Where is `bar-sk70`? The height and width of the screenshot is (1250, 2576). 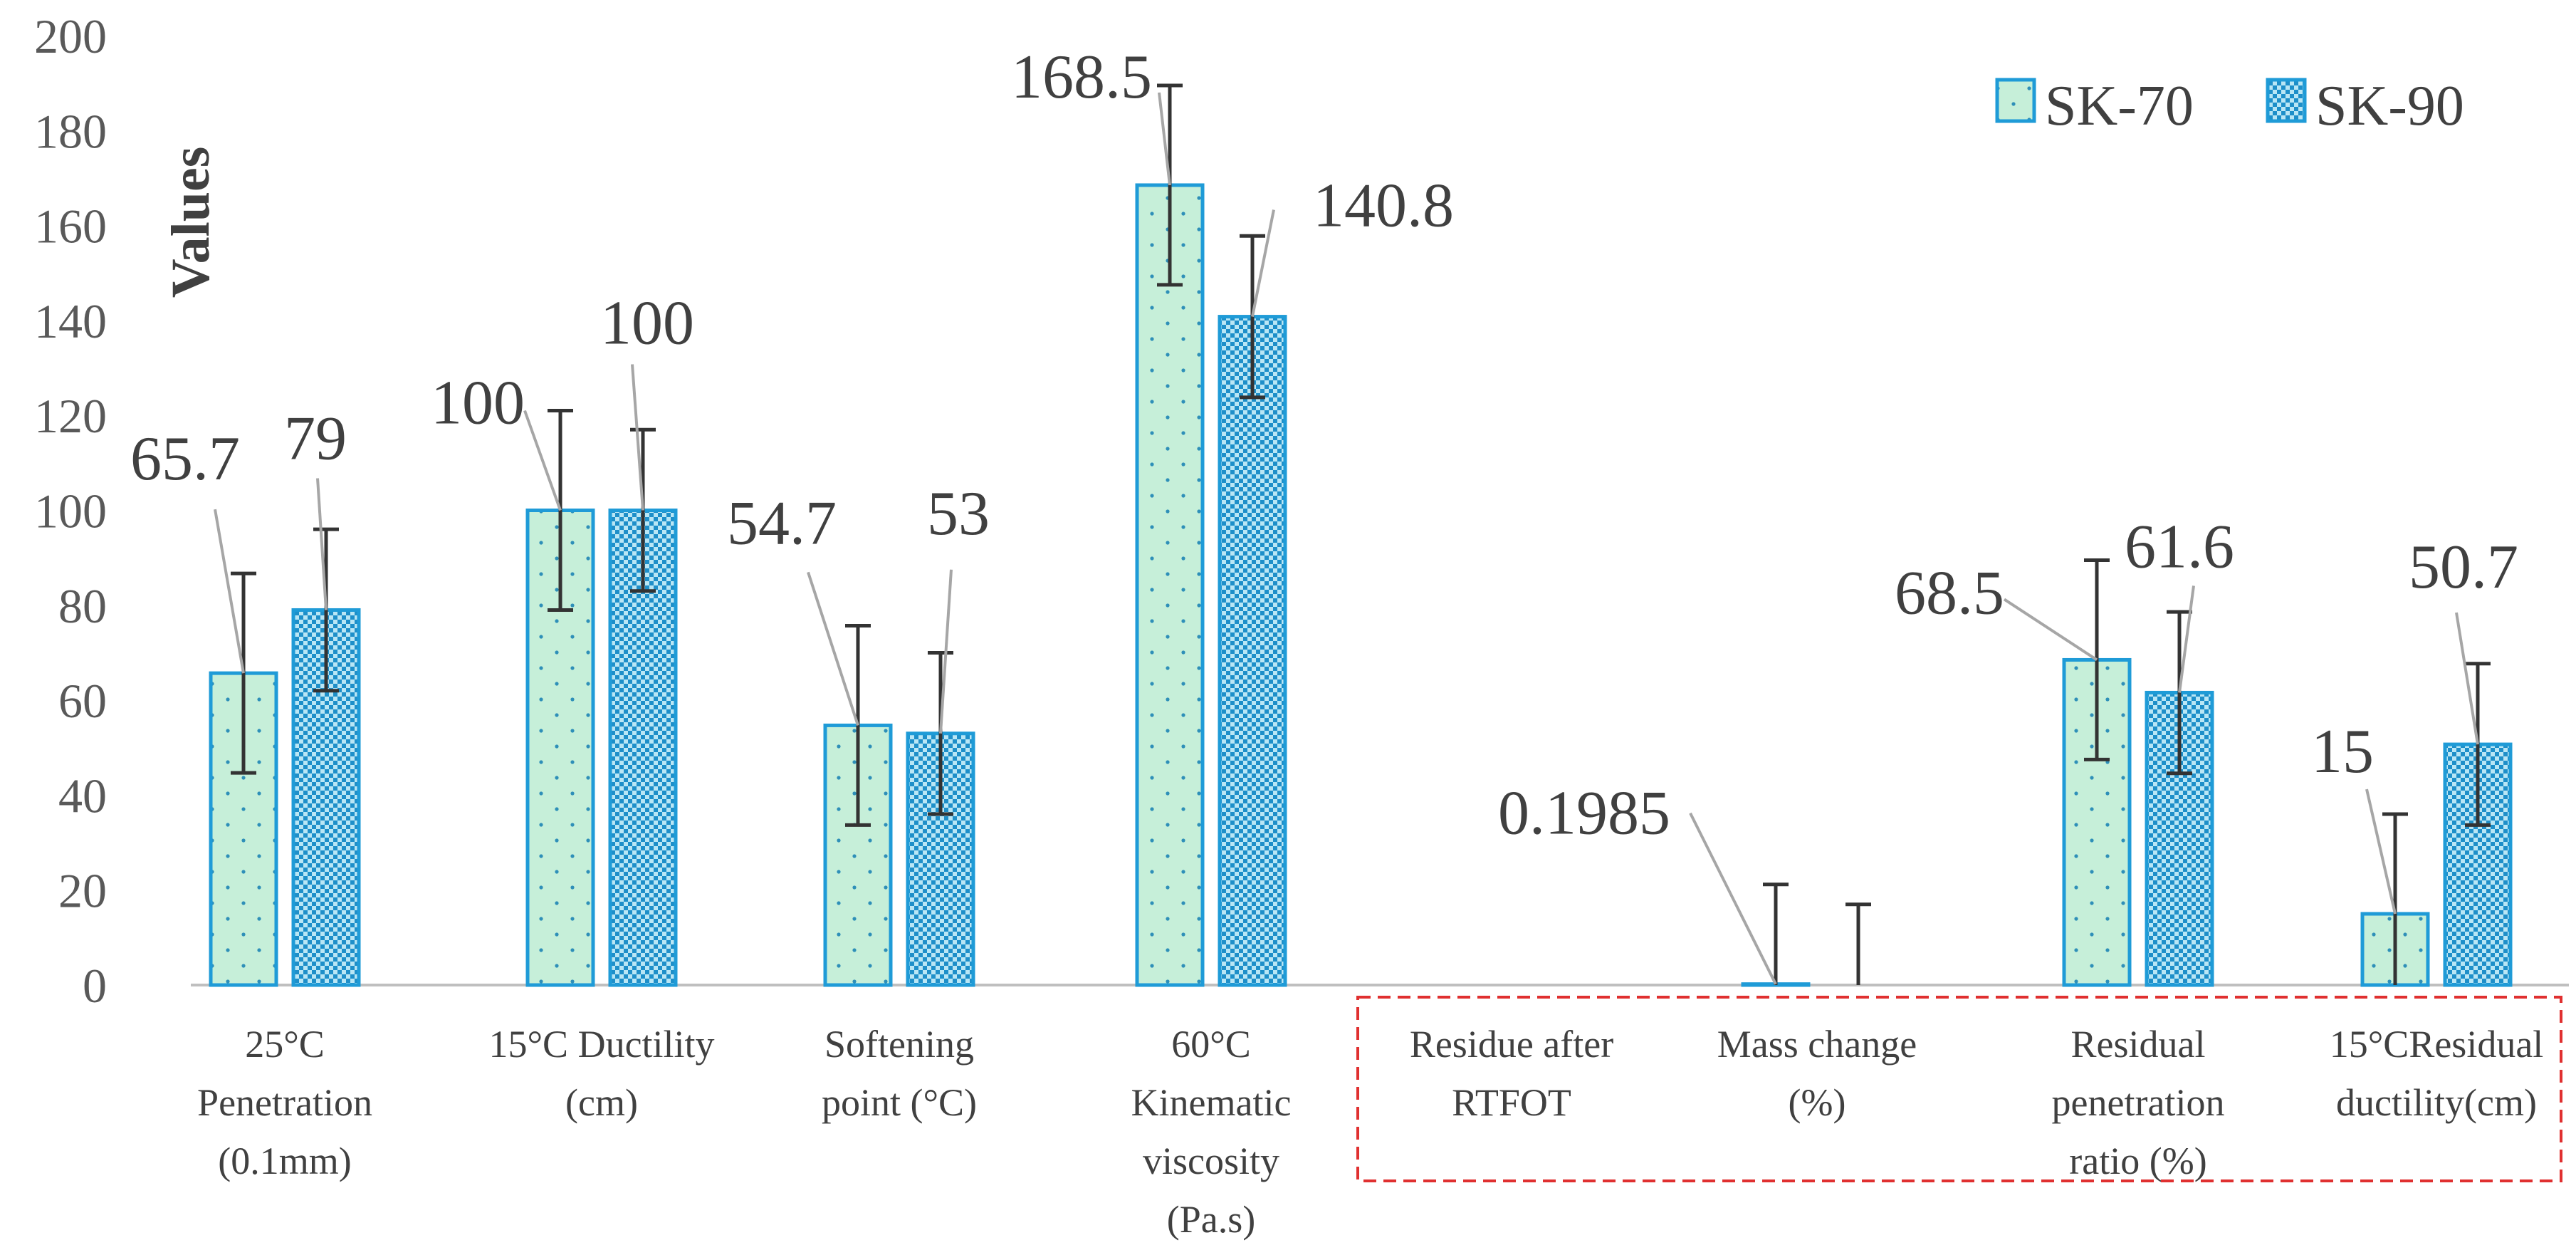 bar-sk70 is located at coordinates (1170, 585).